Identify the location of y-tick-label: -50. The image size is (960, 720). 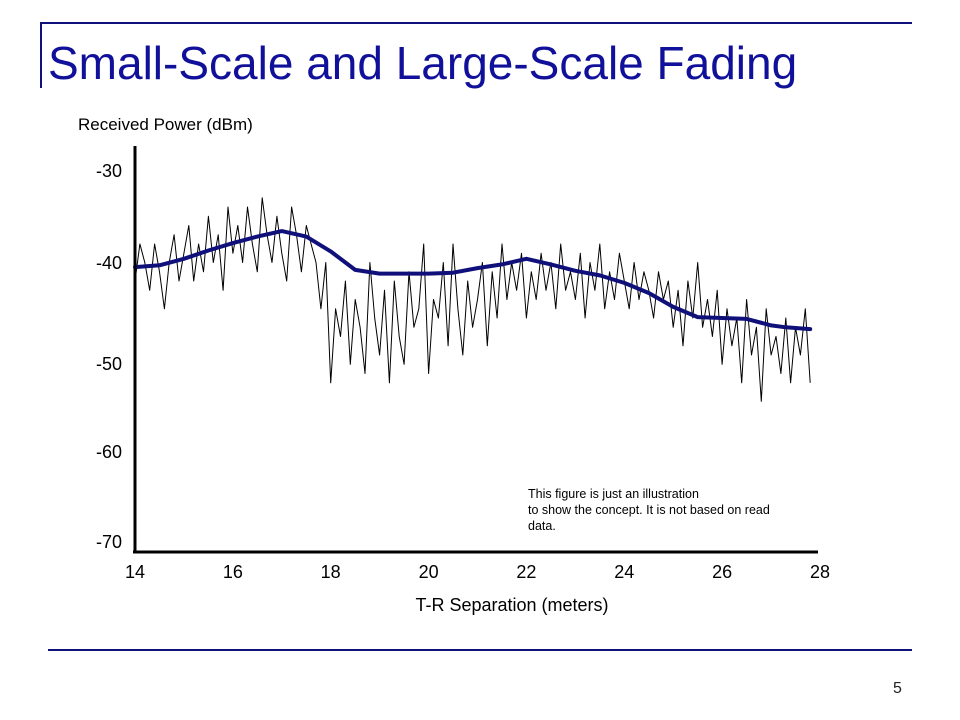
(109, 364).